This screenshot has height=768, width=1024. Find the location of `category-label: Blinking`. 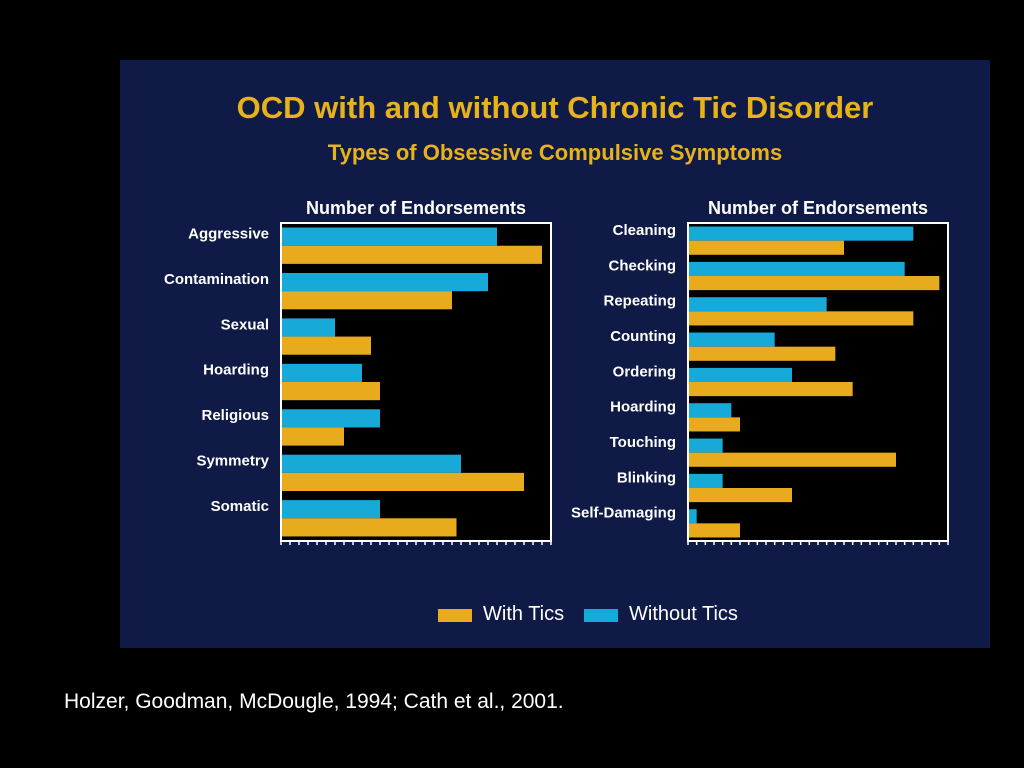

category-label: Blinking is located at coordinates (646, 477).